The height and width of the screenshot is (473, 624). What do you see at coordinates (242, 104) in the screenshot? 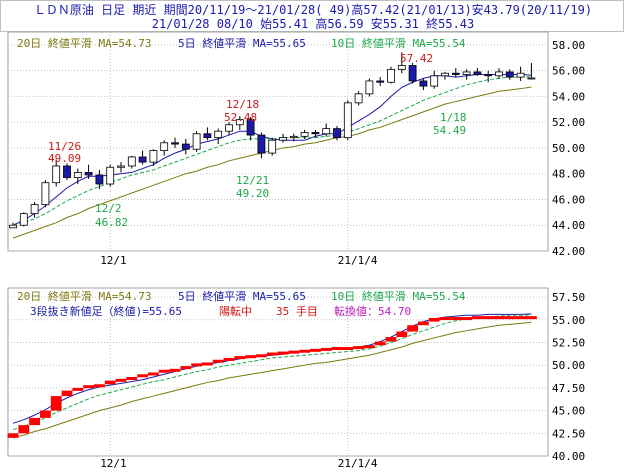
I see `annotation-date: 12/18` at bounding box center [242, 104].